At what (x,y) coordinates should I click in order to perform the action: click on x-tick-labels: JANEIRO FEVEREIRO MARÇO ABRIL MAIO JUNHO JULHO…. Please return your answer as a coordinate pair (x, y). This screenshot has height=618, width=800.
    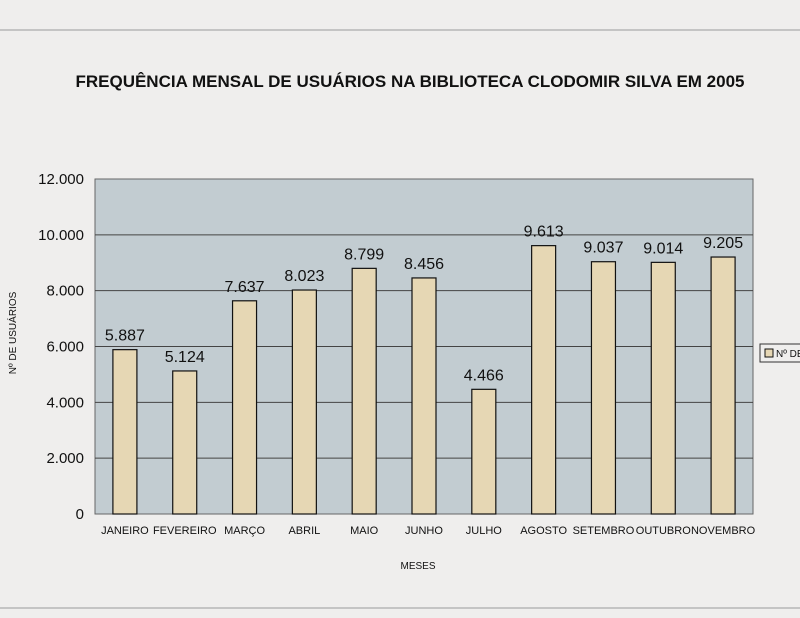
    Looking at the image, I should click on (428, 531).